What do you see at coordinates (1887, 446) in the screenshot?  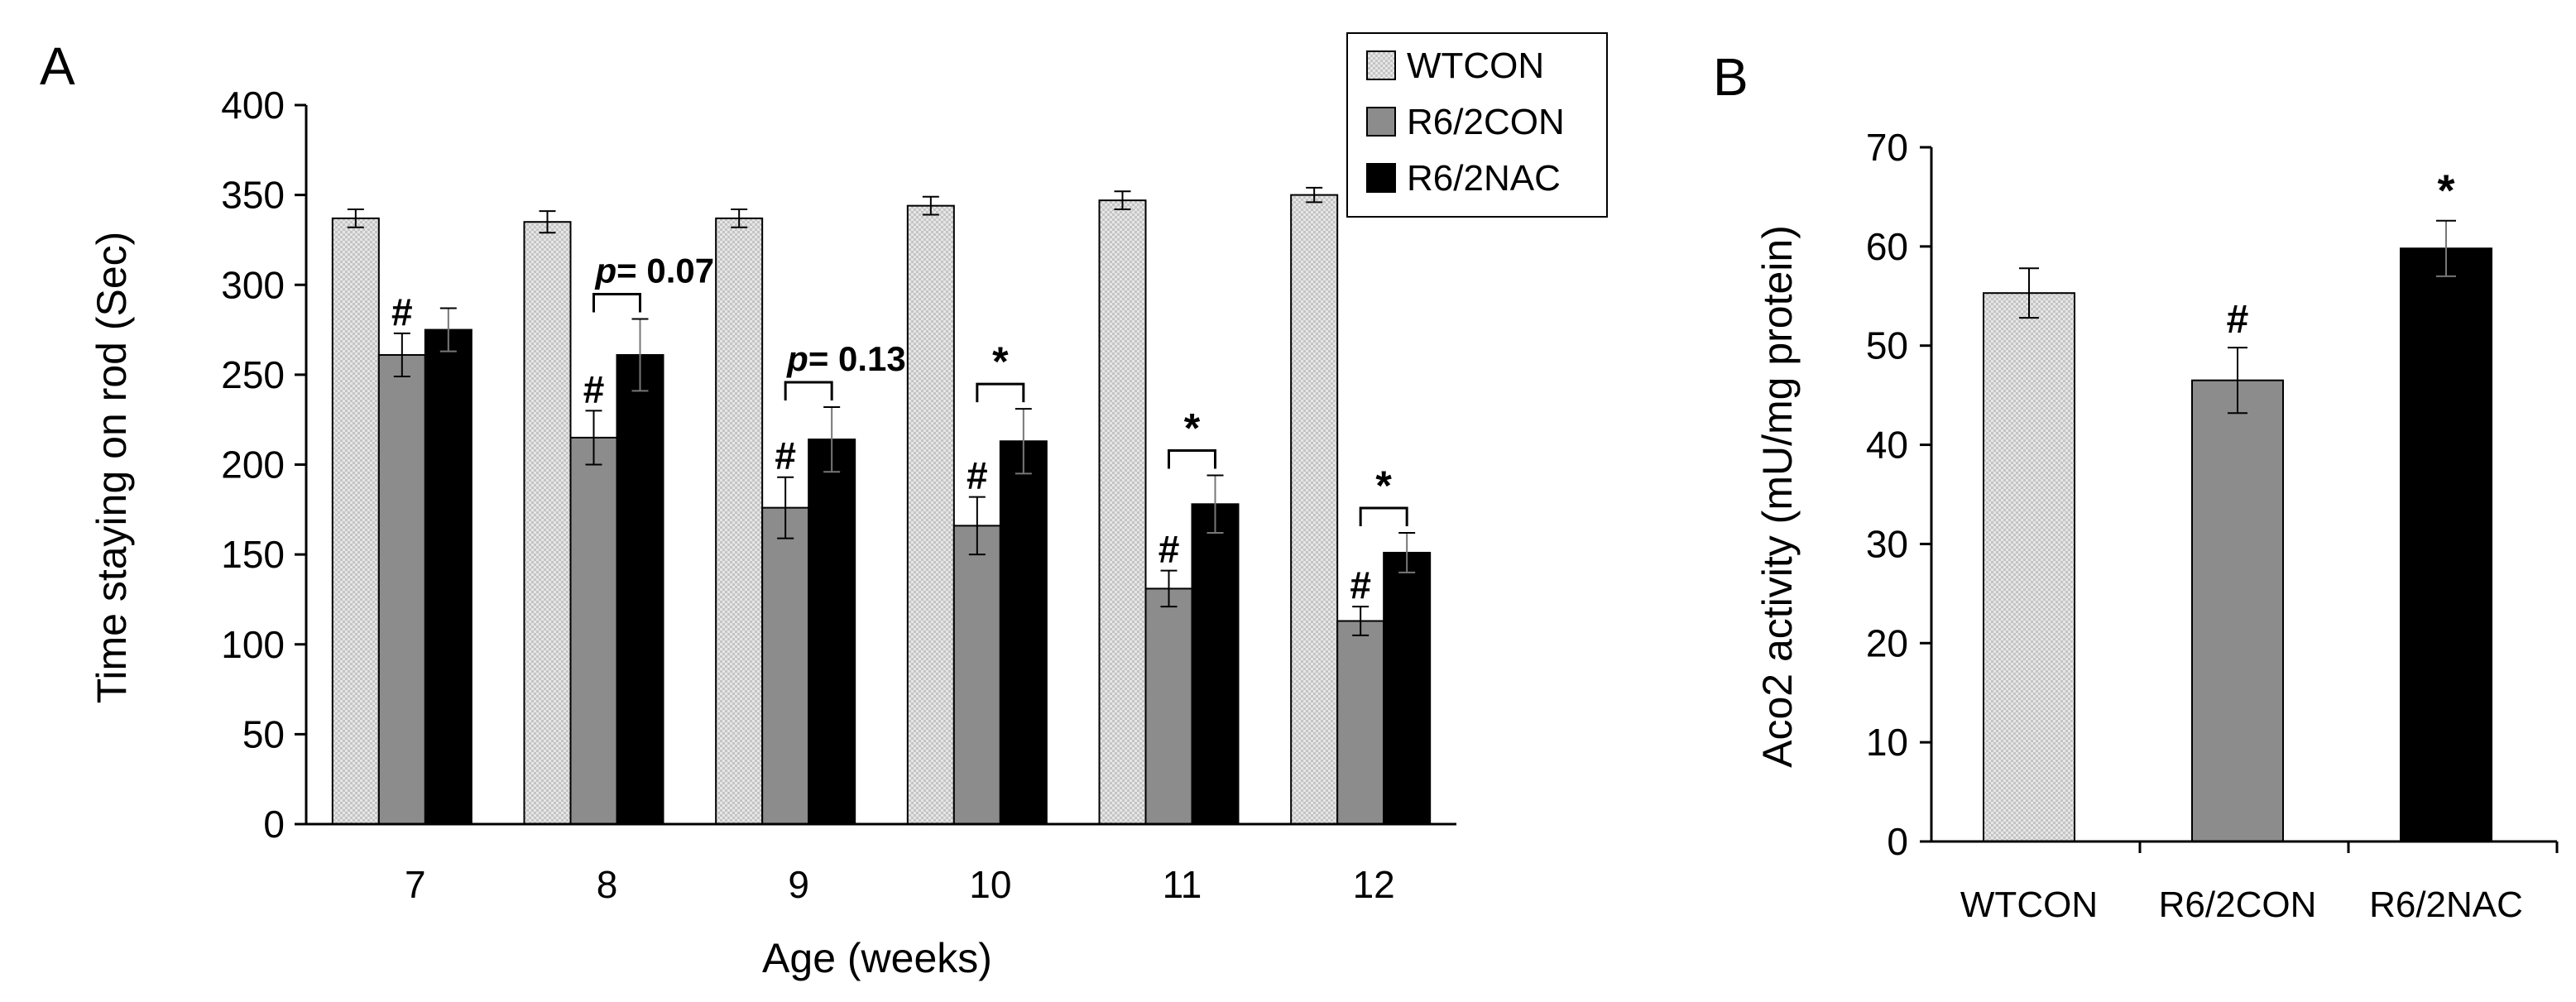 I see `panel-b-y-tick-label: 40` at bounding box center [1887, 446].